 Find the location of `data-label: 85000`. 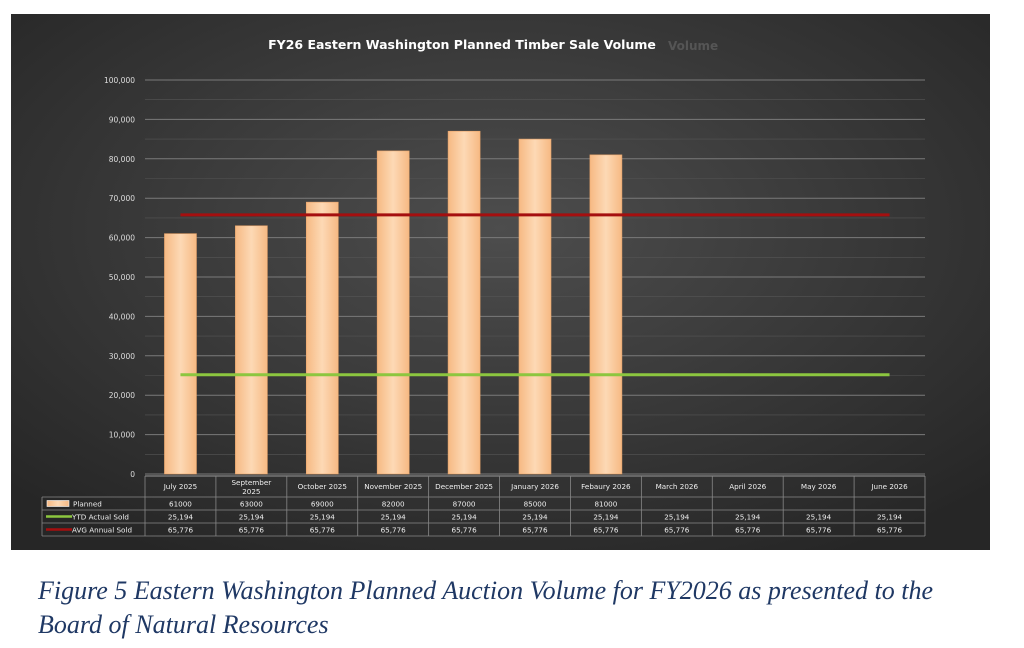

data-label: 85000 is located at coordinates (535, 504).